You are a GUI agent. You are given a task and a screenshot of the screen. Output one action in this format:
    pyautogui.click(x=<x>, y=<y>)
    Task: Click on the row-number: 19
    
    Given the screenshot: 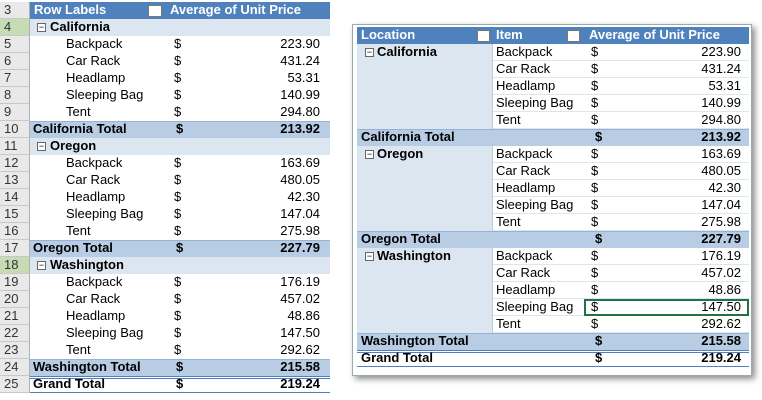 What is the action you would take?
    pyautogui.click(x=15, y=282)
    